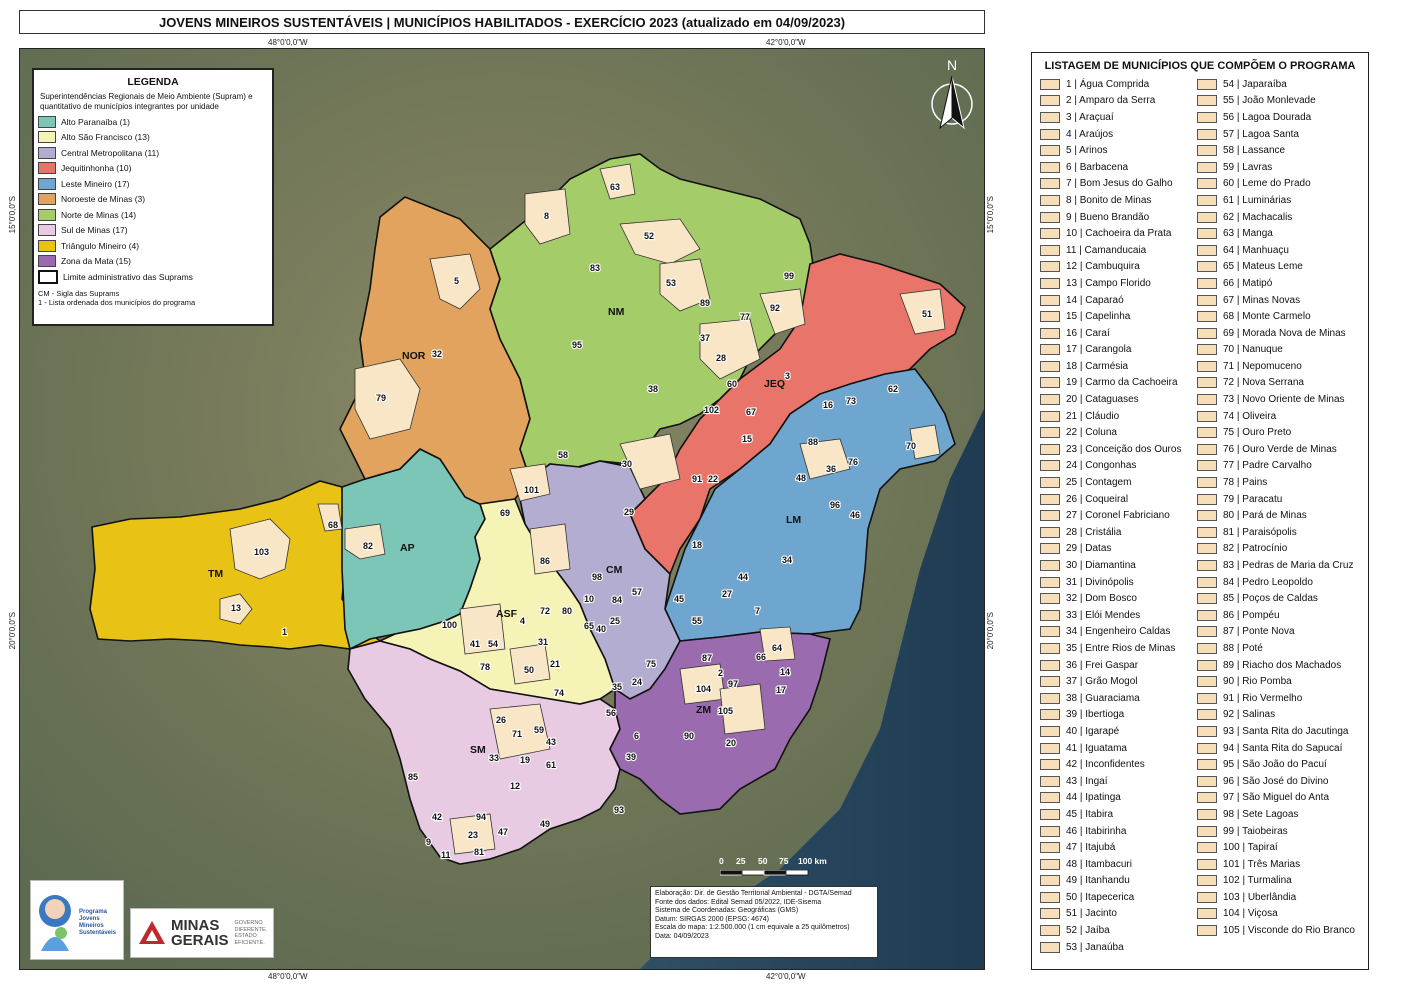  What do you see at coordinates (507, 614) in the screenshot?
I see `region-label-asf: ASF` at bounding box center [507, 614].